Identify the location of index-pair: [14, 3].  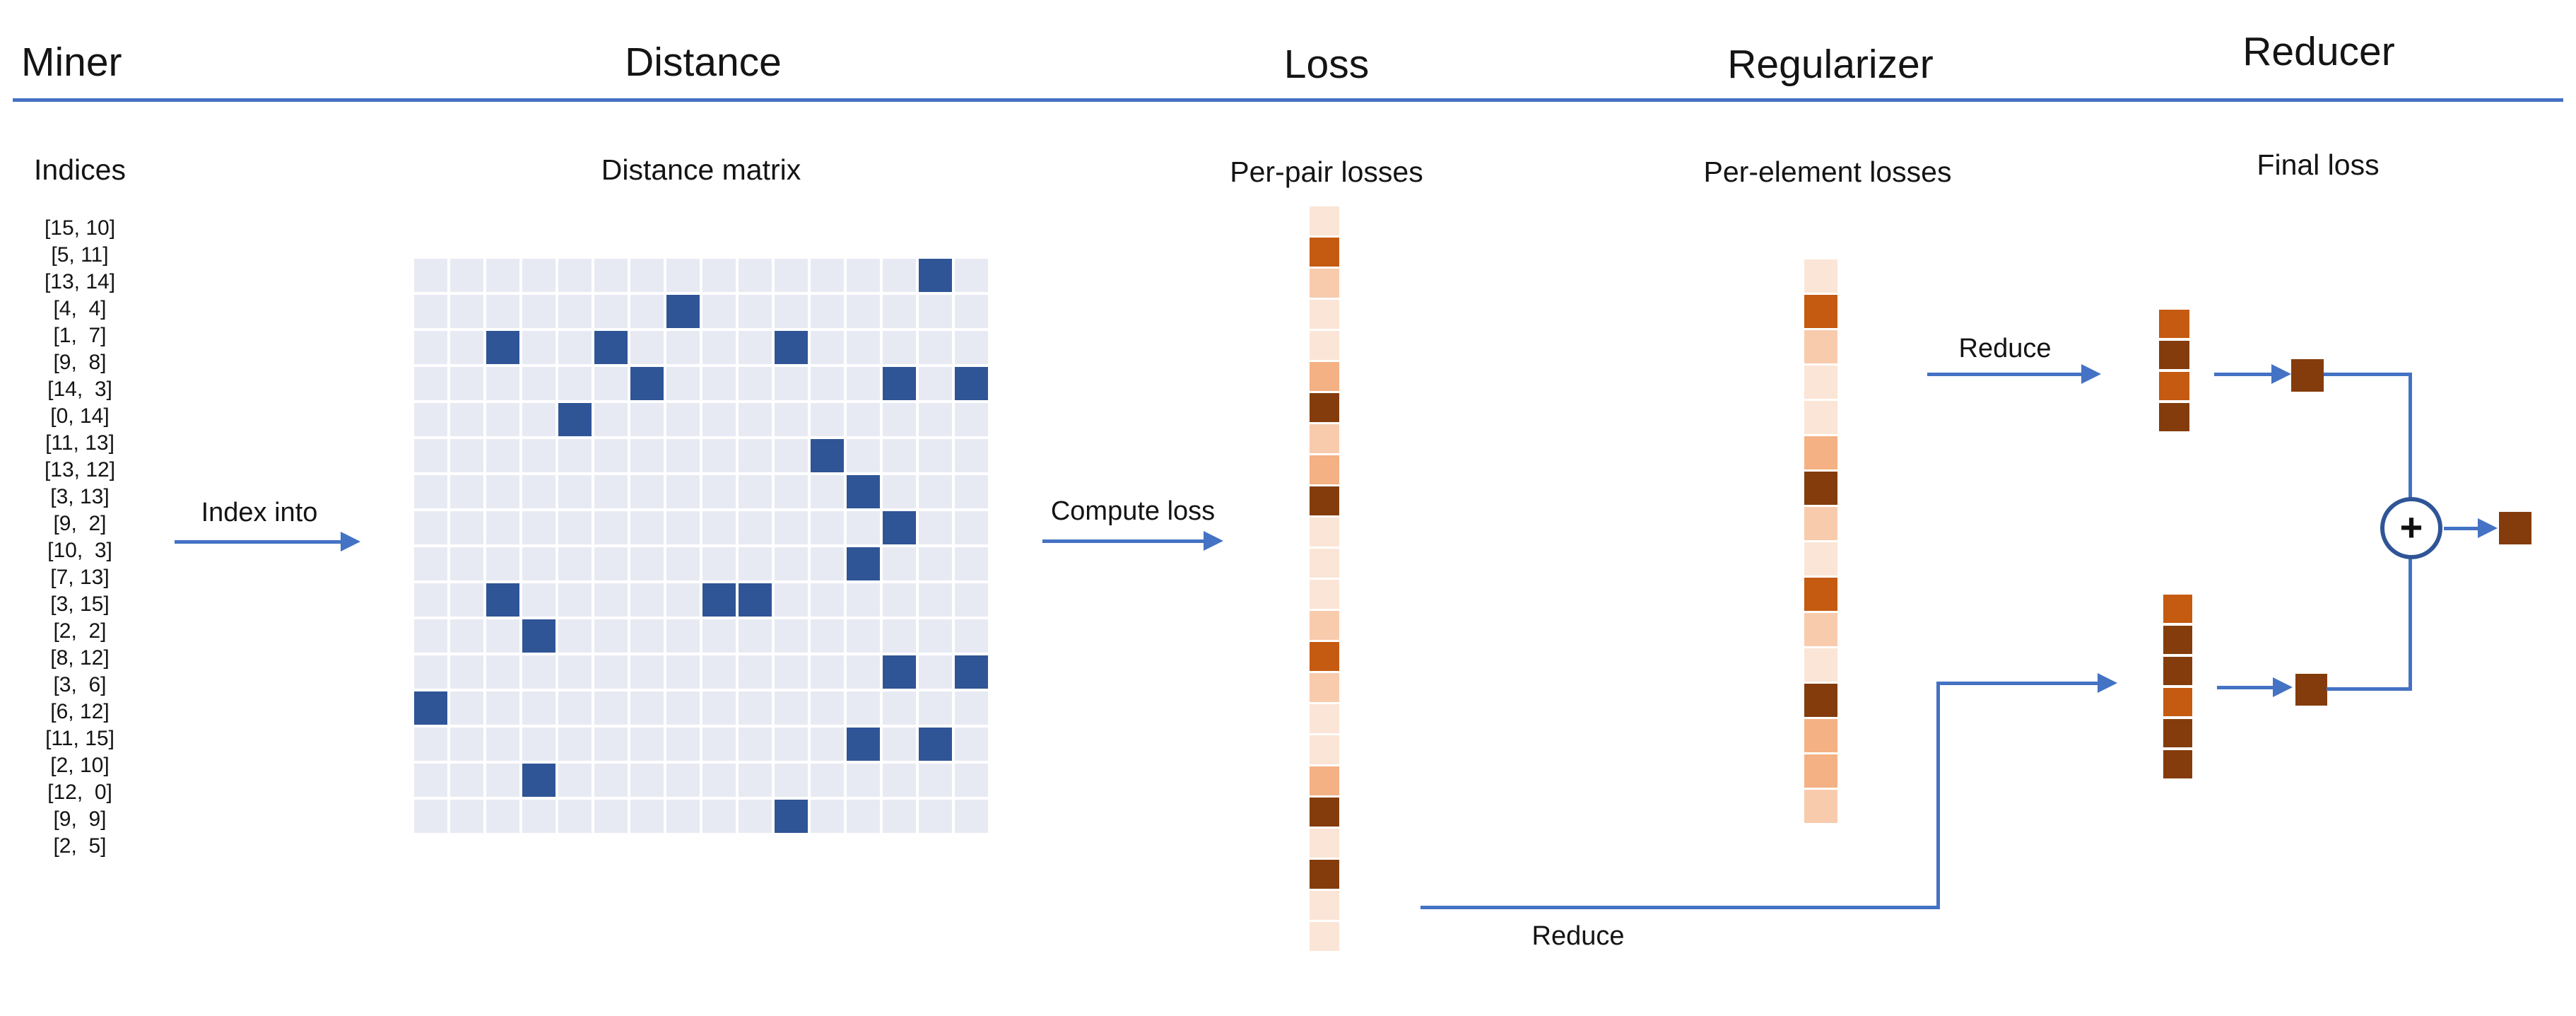
(79, 389).